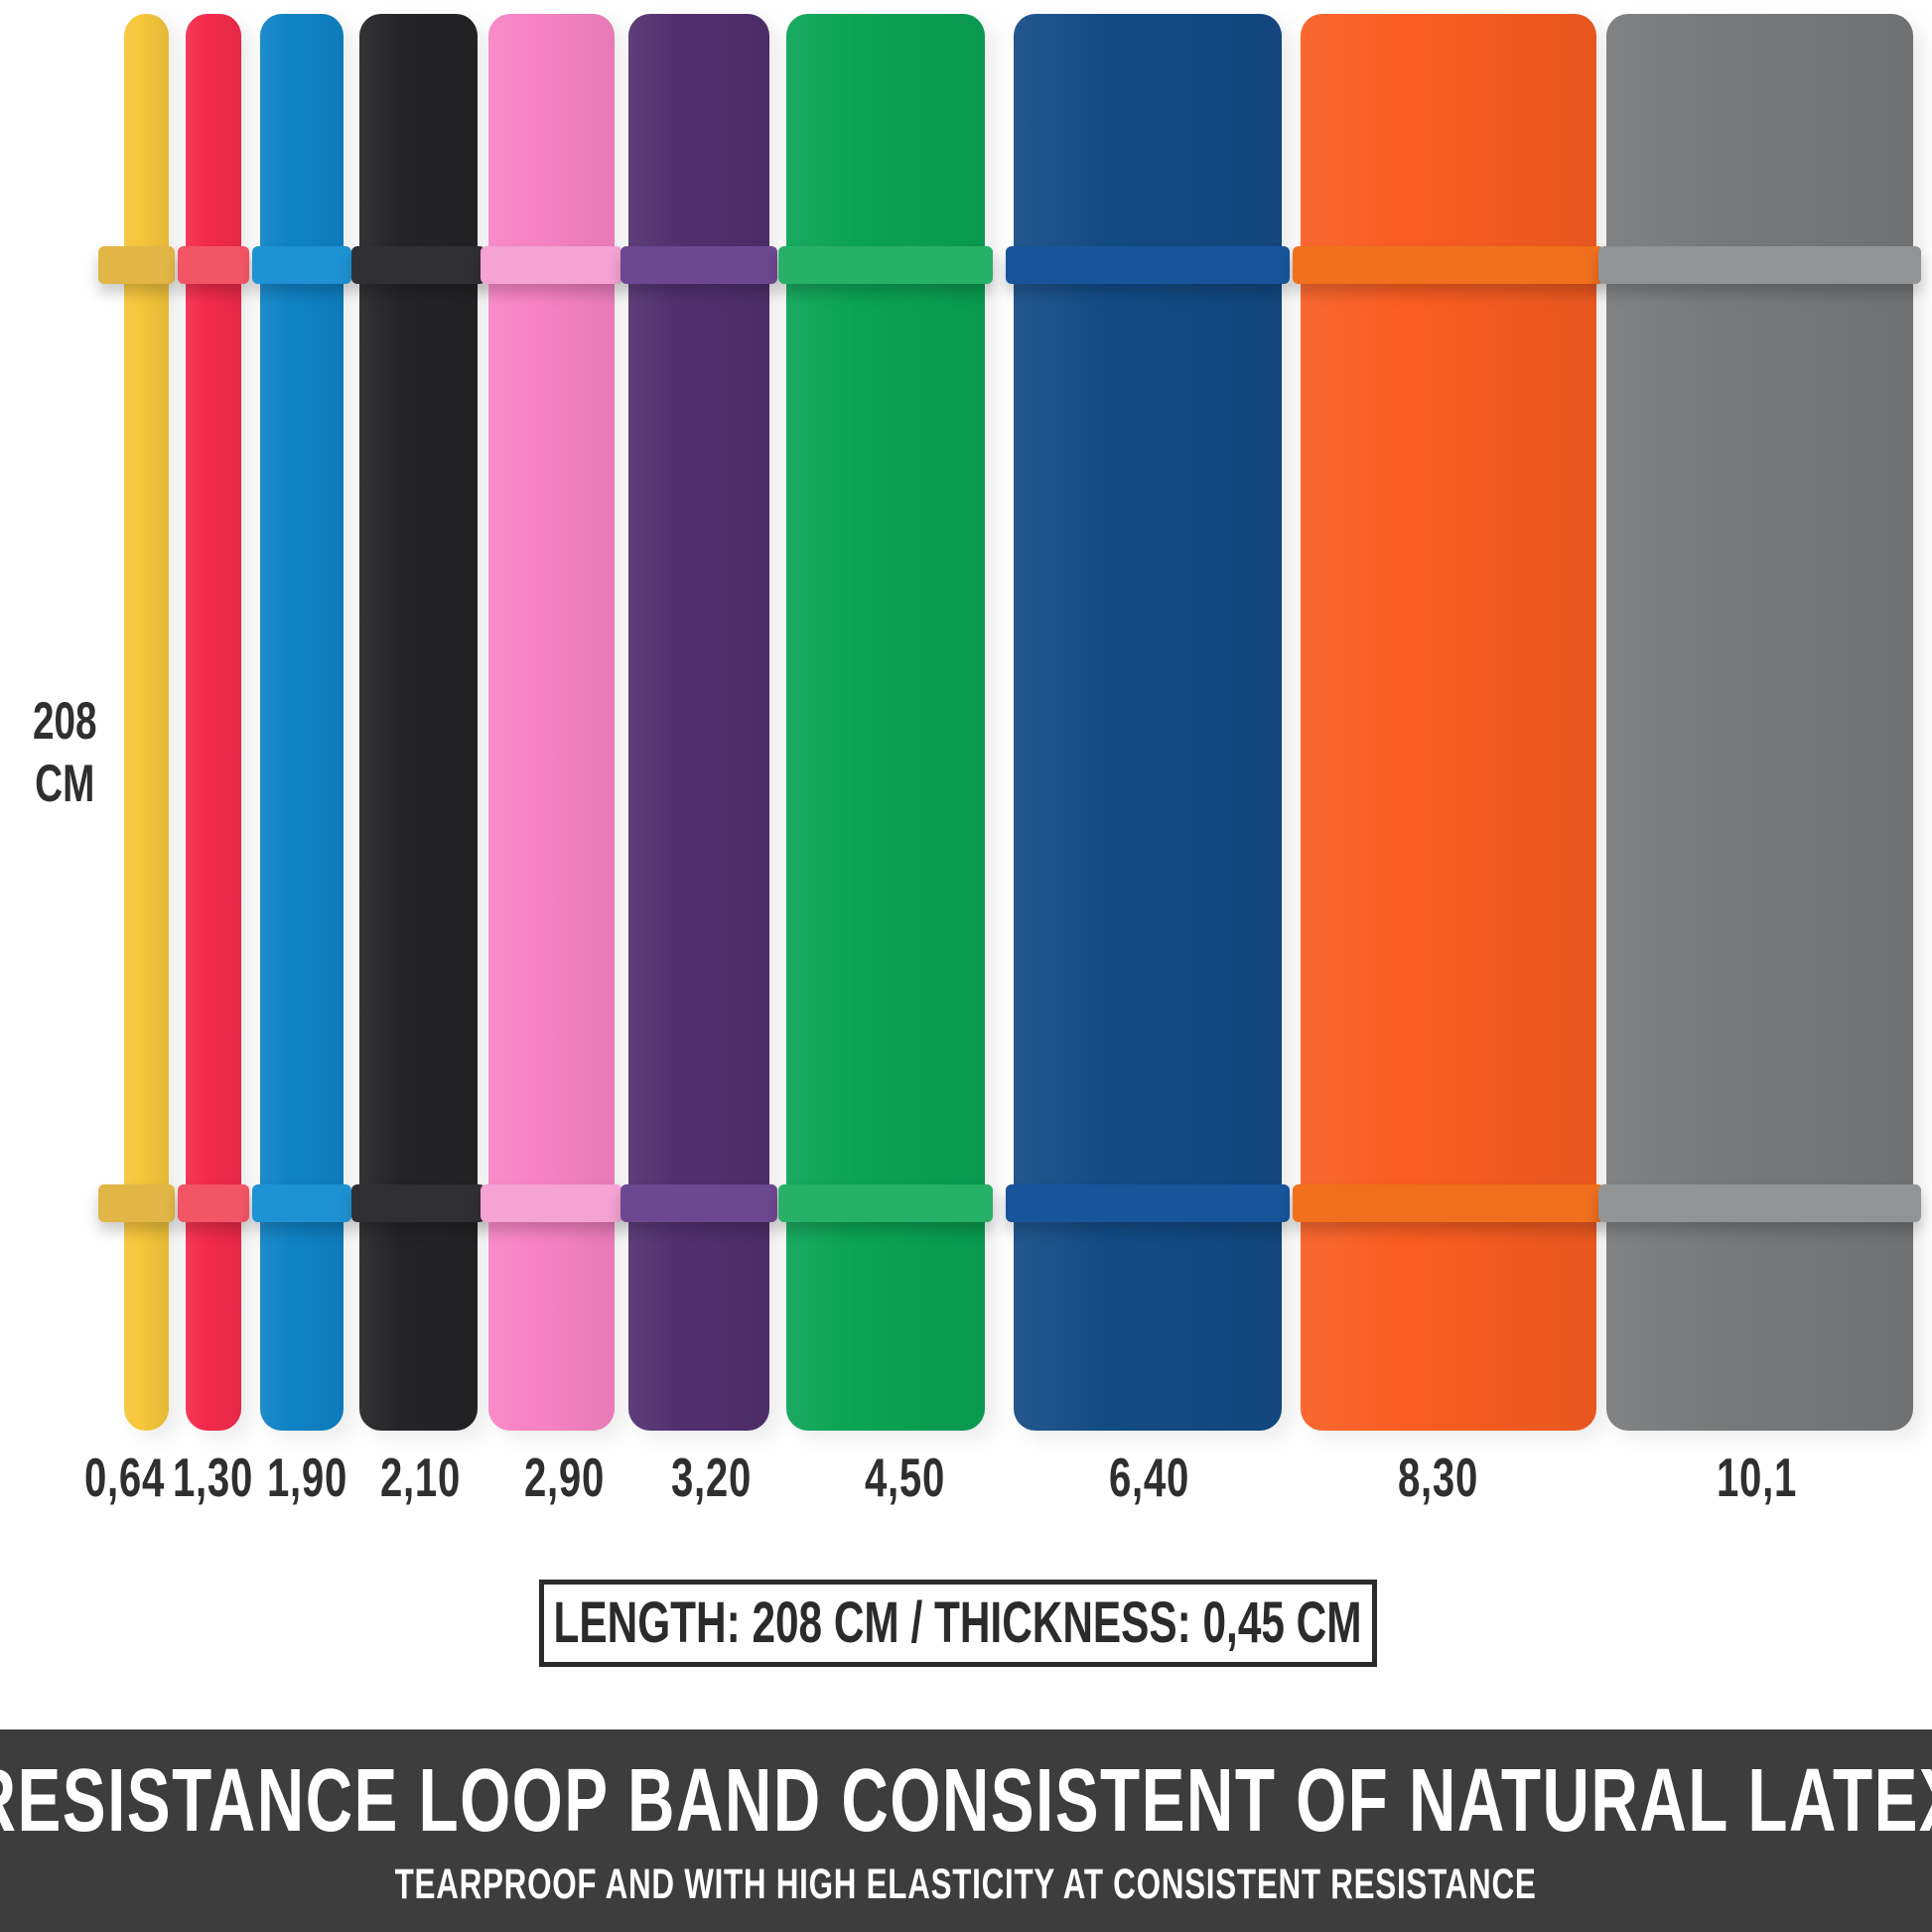  What do you see at coordinates (1148, 265) in the screenshot?
I see `band-navy-clip-top` at bounding box center [1148, 265].